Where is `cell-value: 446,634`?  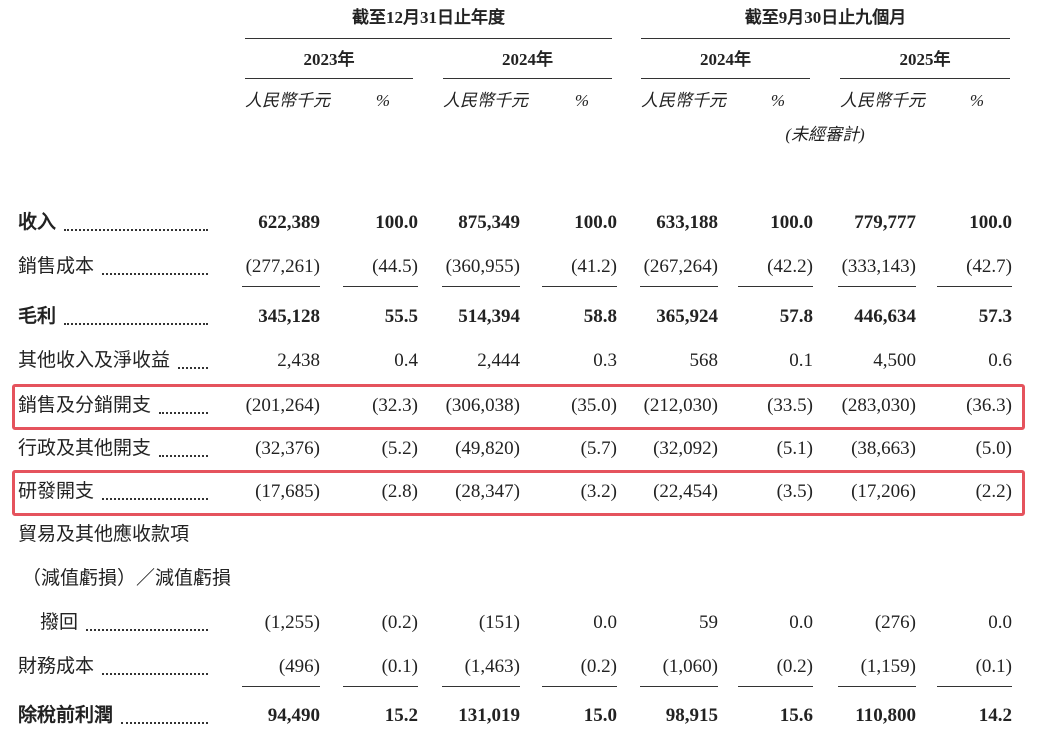 cell-value: 446,634 is located at coordinates (885, 316).